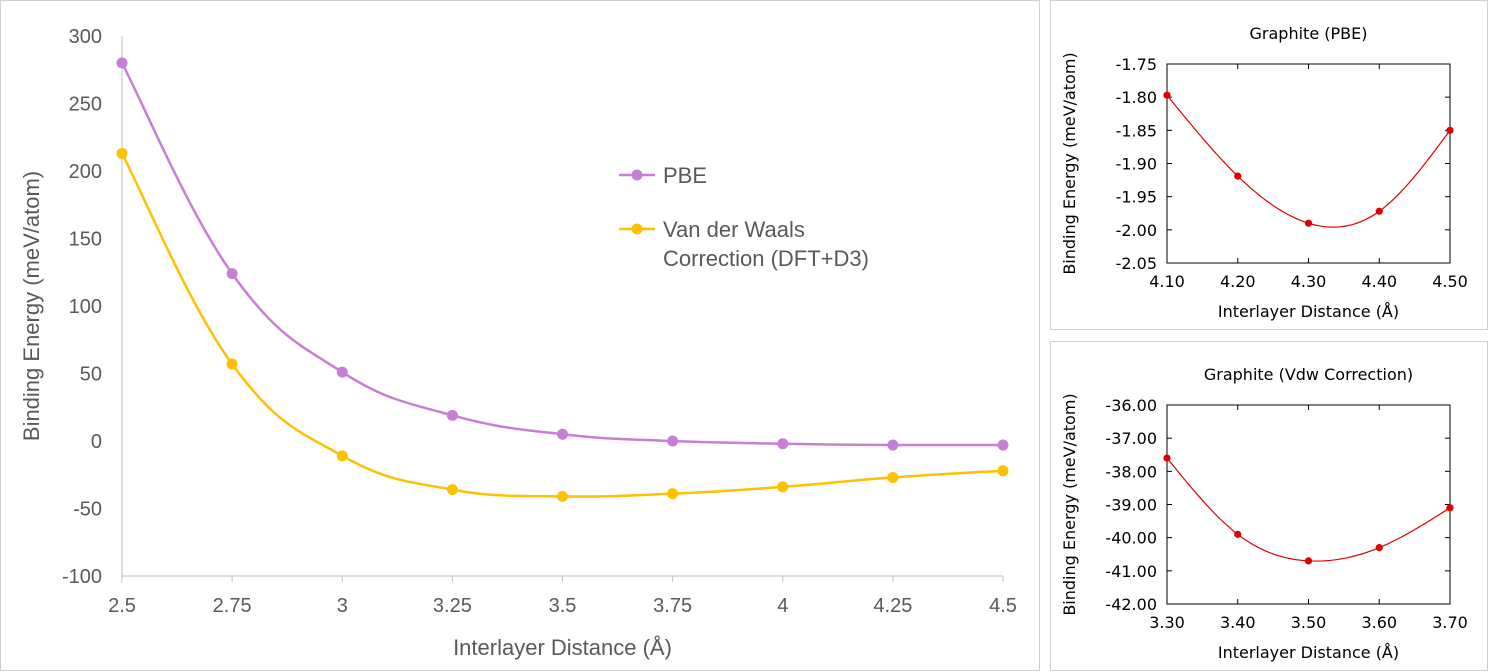 The image size is (1488, 672). What do you see at coordinates (82, 577) in the screenshot?
I see `y-tick-label: -100` at bounding box center [82, 577].